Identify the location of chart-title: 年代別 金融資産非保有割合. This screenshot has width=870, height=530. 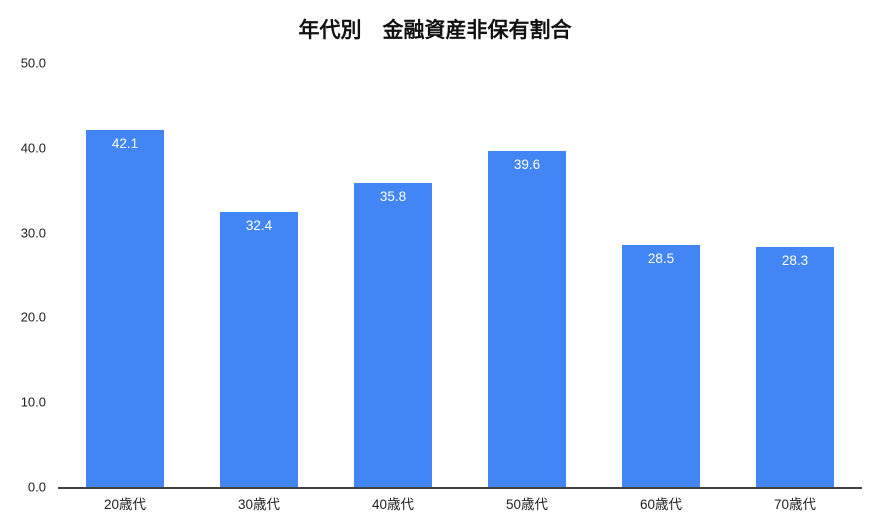
(435, 30).